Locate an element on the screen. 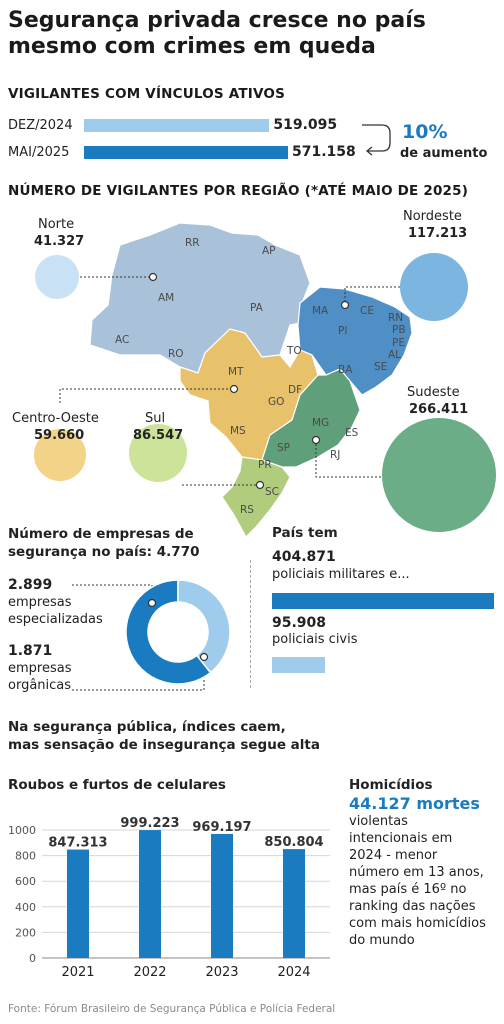 This screenshot has width=504, height=1024. increase-label: de aumento is located at coordinates (444, 153).